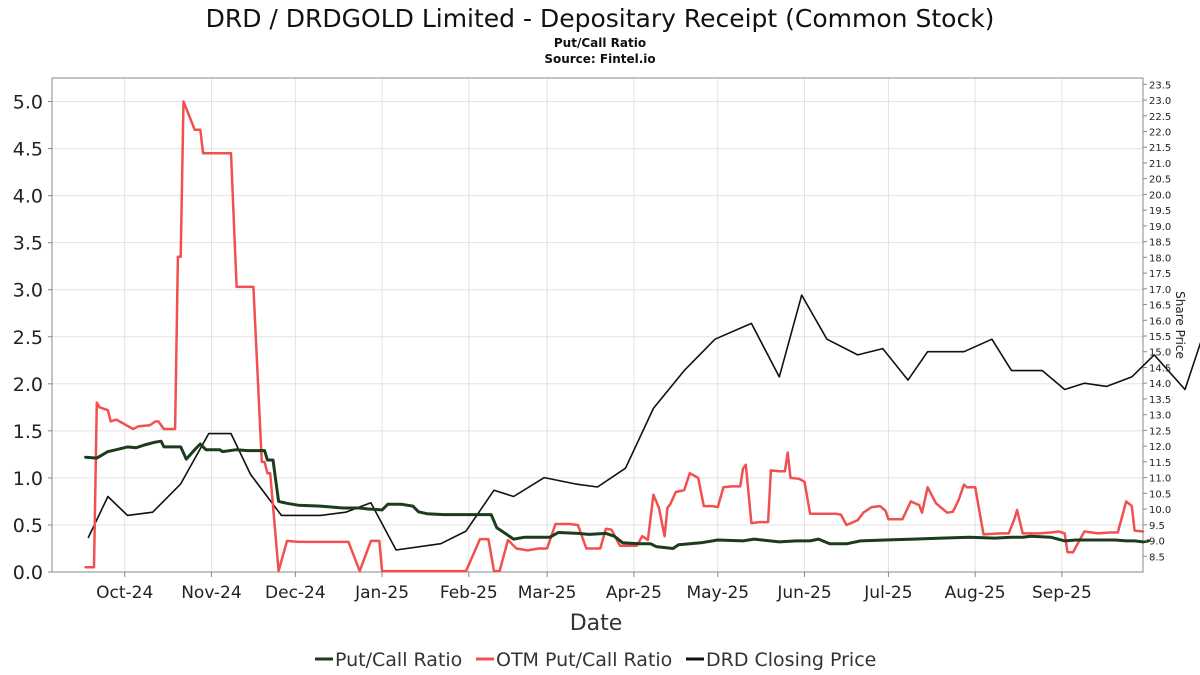 The height and width of the screenshot is (675, 1200). What do you see at coordinates (1160, 416) in the screenshot?
I see `y-right-tick-label: 13.0` at bounding box center [1160, 416].